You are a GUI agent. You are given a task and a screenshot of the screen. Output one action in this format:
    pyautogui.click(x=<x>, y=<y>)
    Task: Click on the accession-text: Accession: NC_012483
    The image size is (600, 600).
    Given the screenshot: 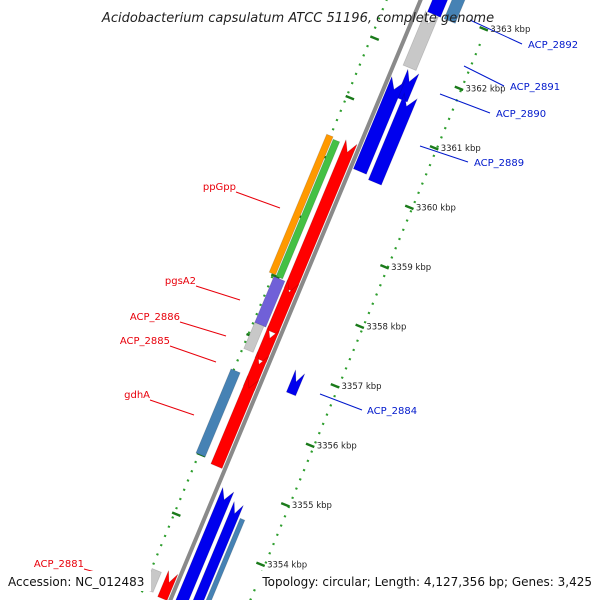 What is the action you would take?
    pyautogui.click(x=76, y=582)
    